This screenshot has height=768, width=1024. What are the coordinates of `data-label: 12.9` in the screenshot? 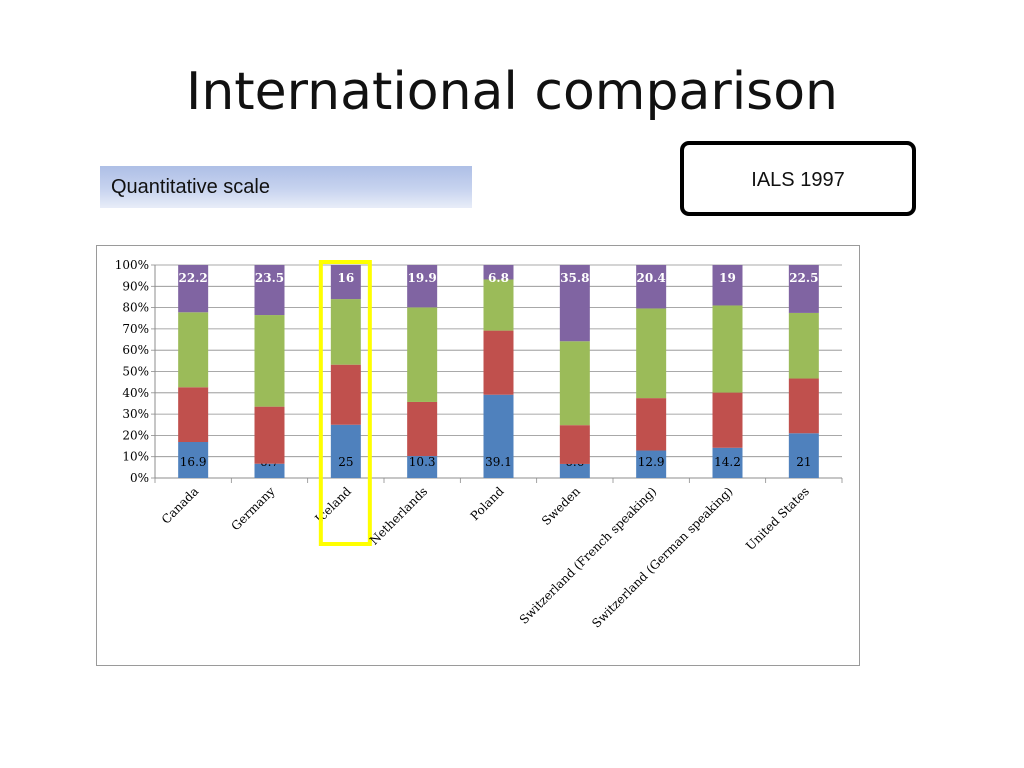 It's located at (651, 462).